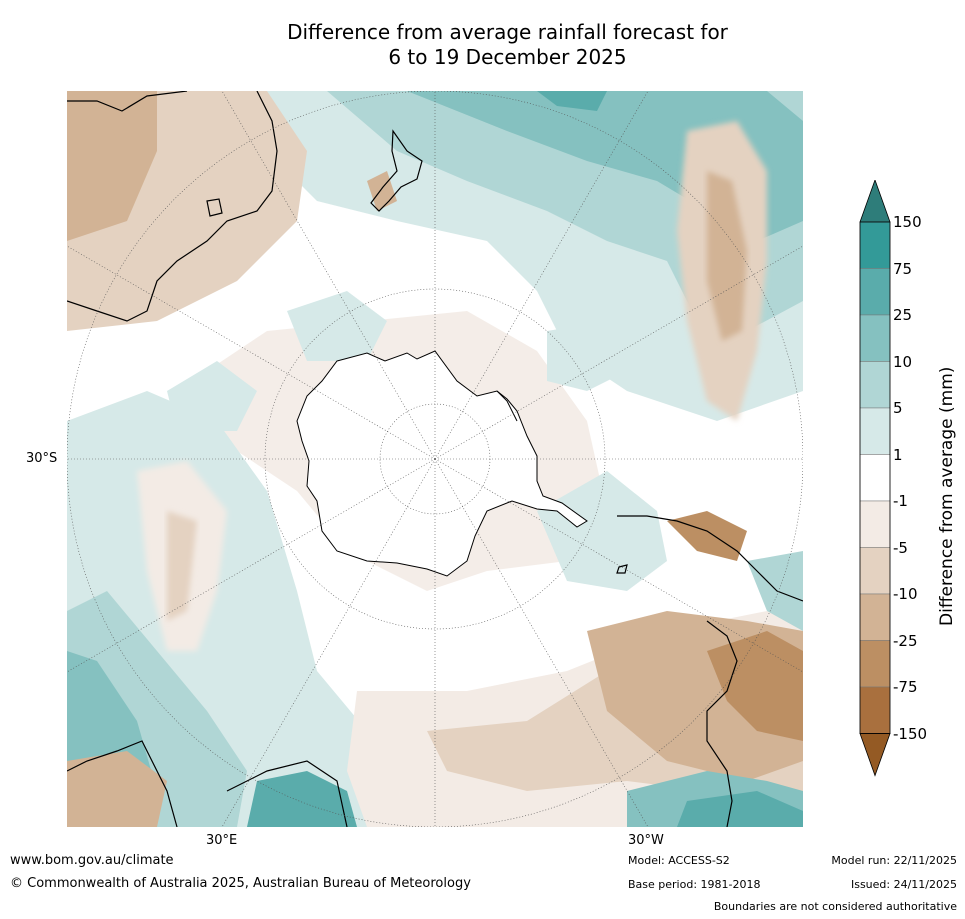 The image size is (965, 919). What do you see at coordinates (903, 315) in the screenshot?
I see `colorbar-tick-label: 25` at bounding box center [903, 315].